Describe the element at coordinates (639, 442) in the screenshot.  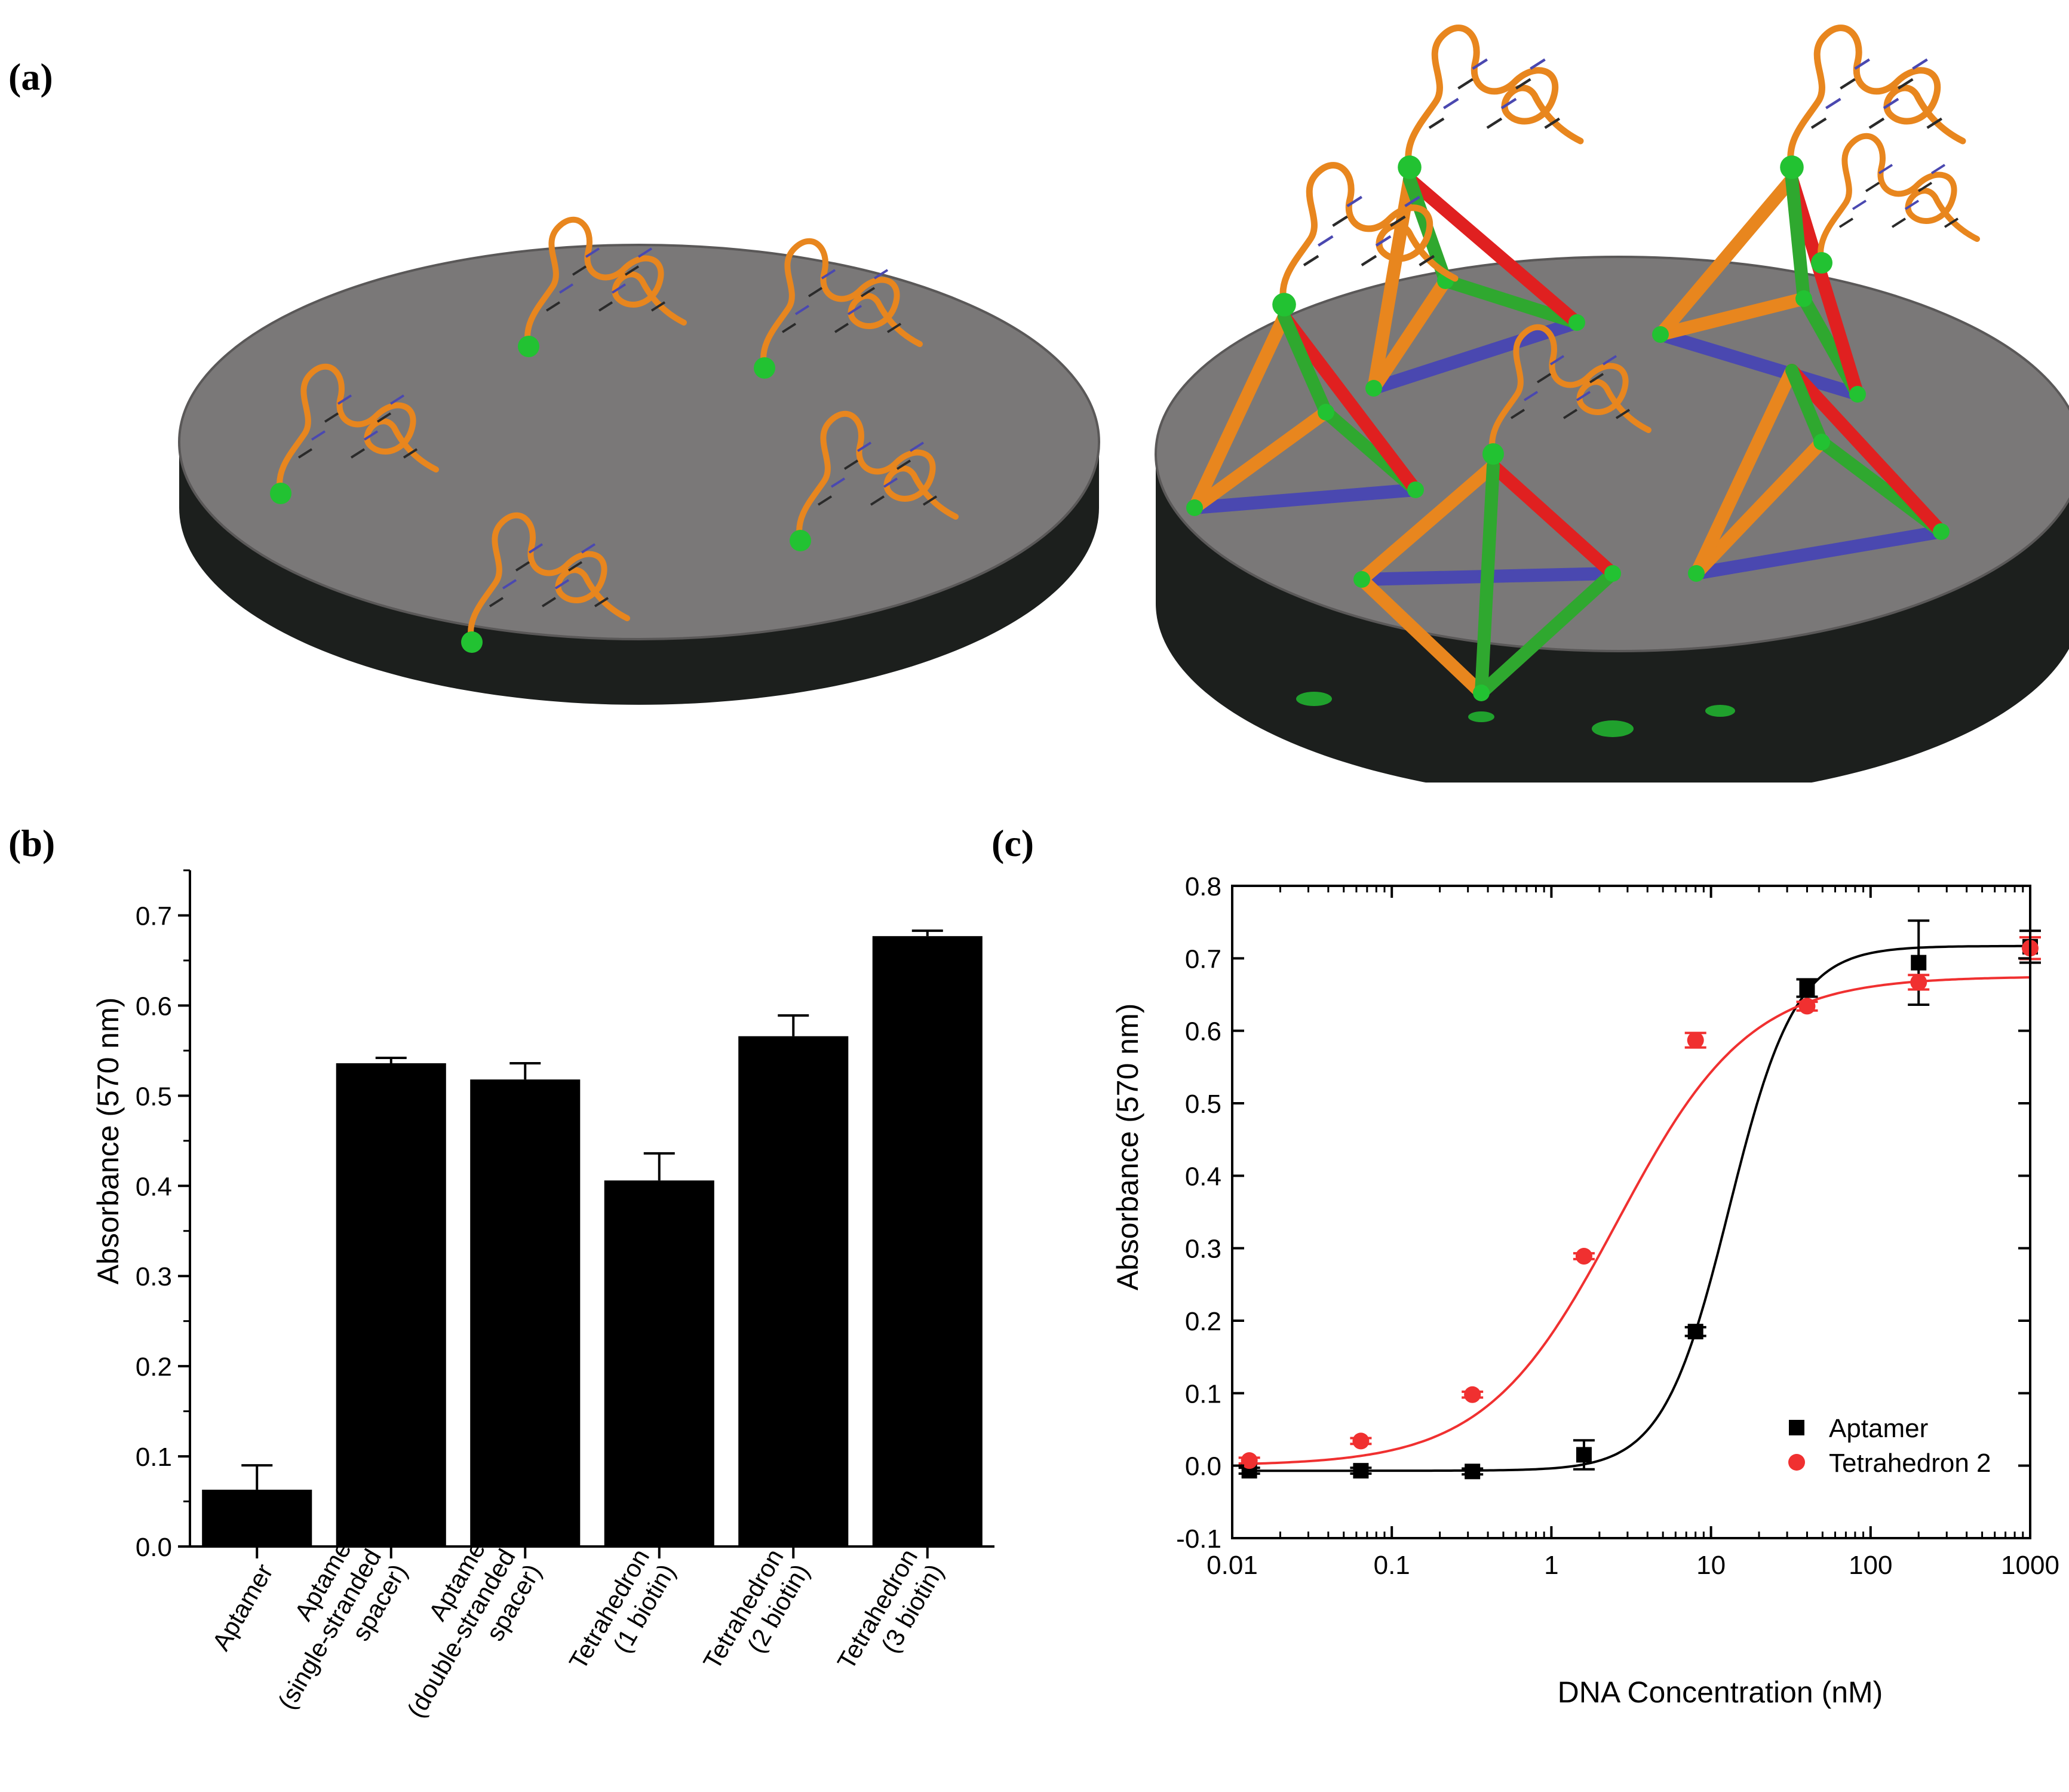
I see `left-disk-surface` at that location.